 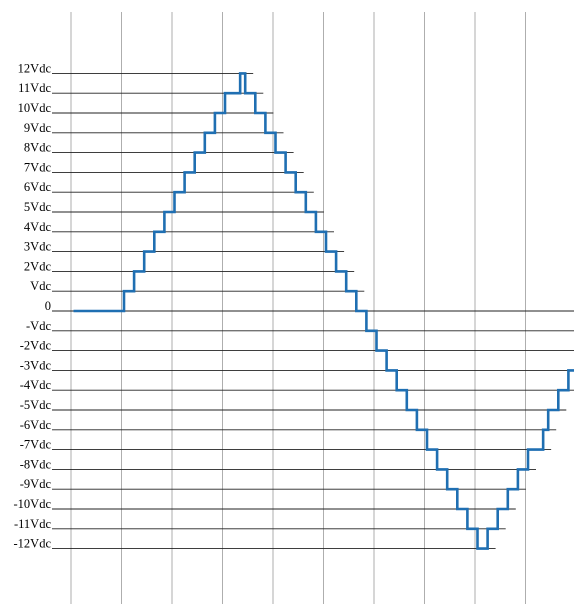 What do you see at coordinates (38, 187) in the screenshot?
I see `y-tick-label: 6Vdc` at bounding box center [38, 187].